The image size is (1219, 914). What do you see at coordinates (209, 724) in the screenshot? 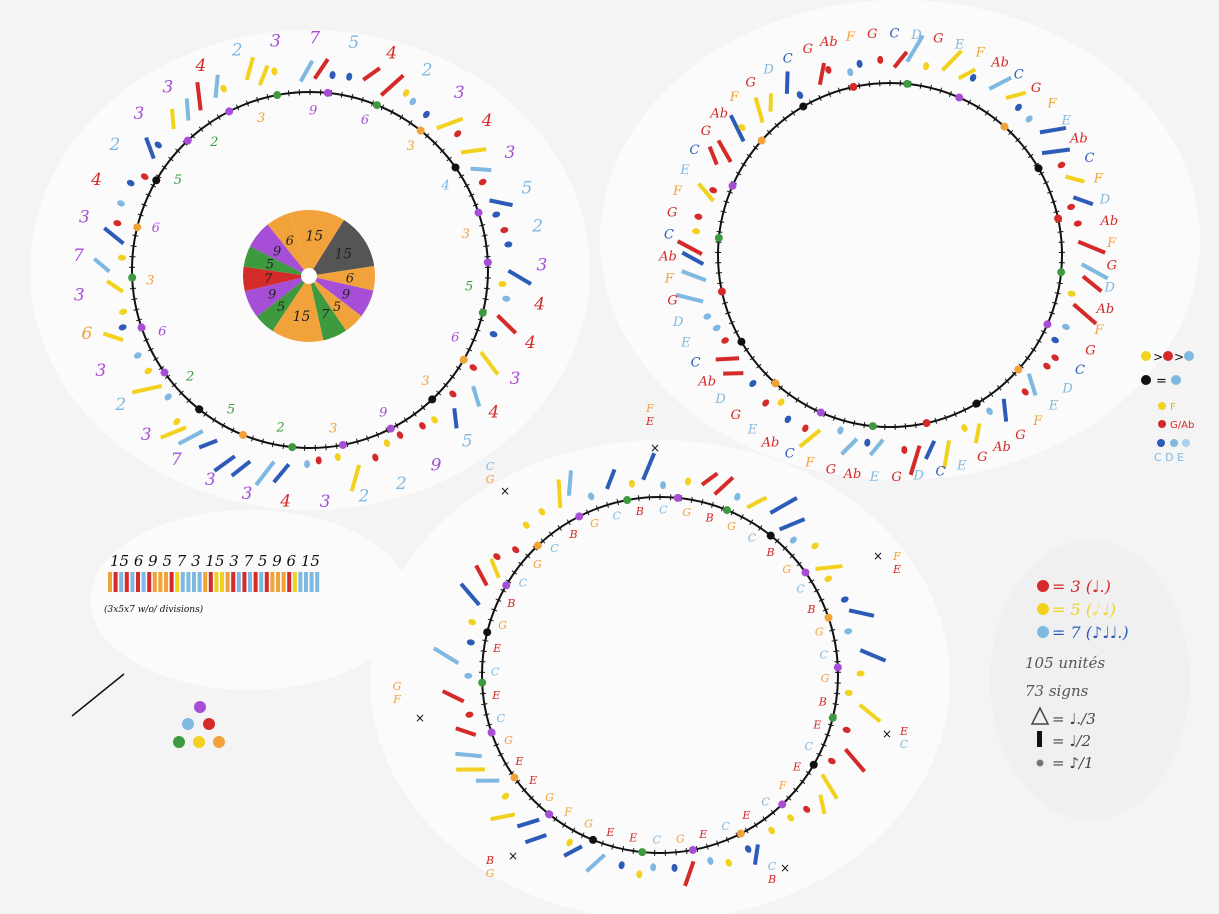
I see `red-dot` at bounding box center [209, 724].